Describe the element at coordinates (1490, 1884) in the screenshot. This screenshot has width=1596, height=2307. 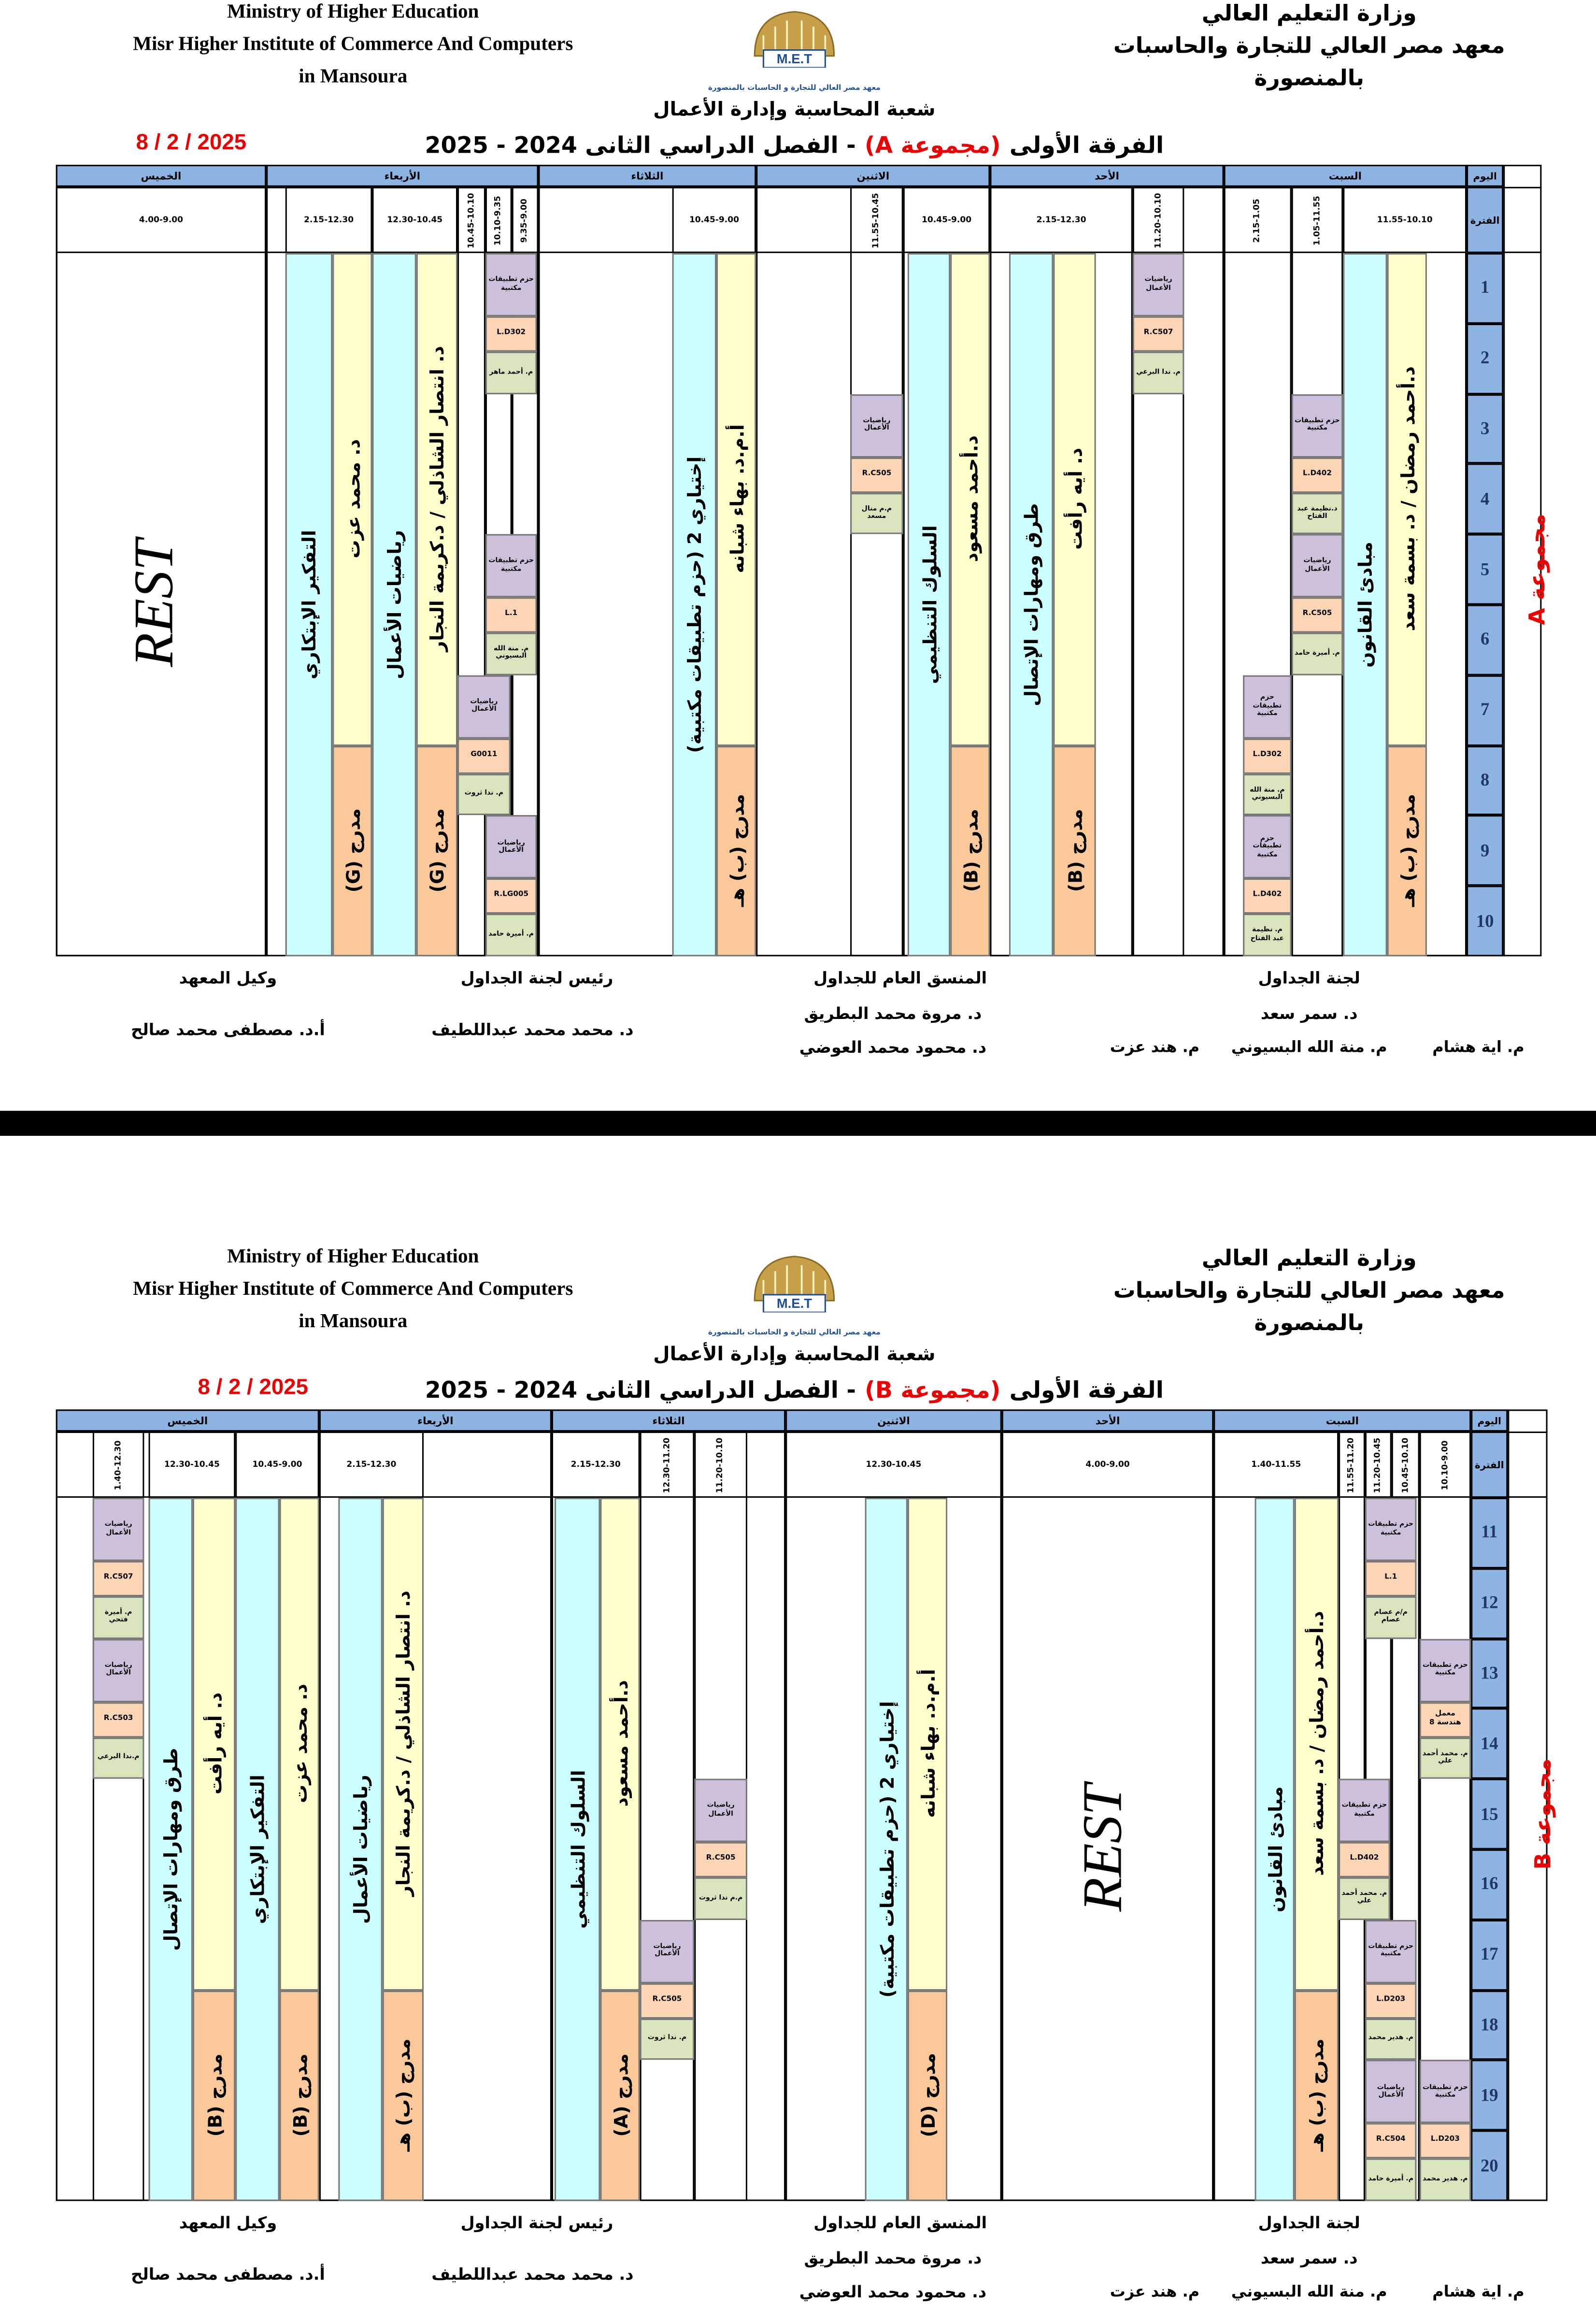
I see `row-number: 16` at that location.